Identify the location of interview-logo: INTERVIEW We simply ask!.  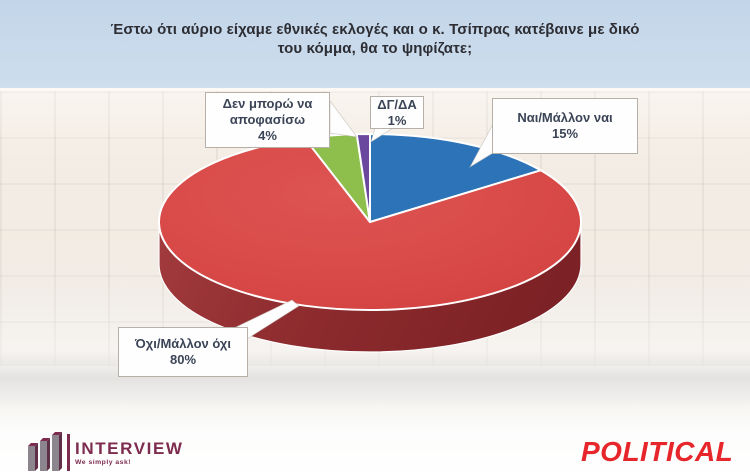
(138, 453).